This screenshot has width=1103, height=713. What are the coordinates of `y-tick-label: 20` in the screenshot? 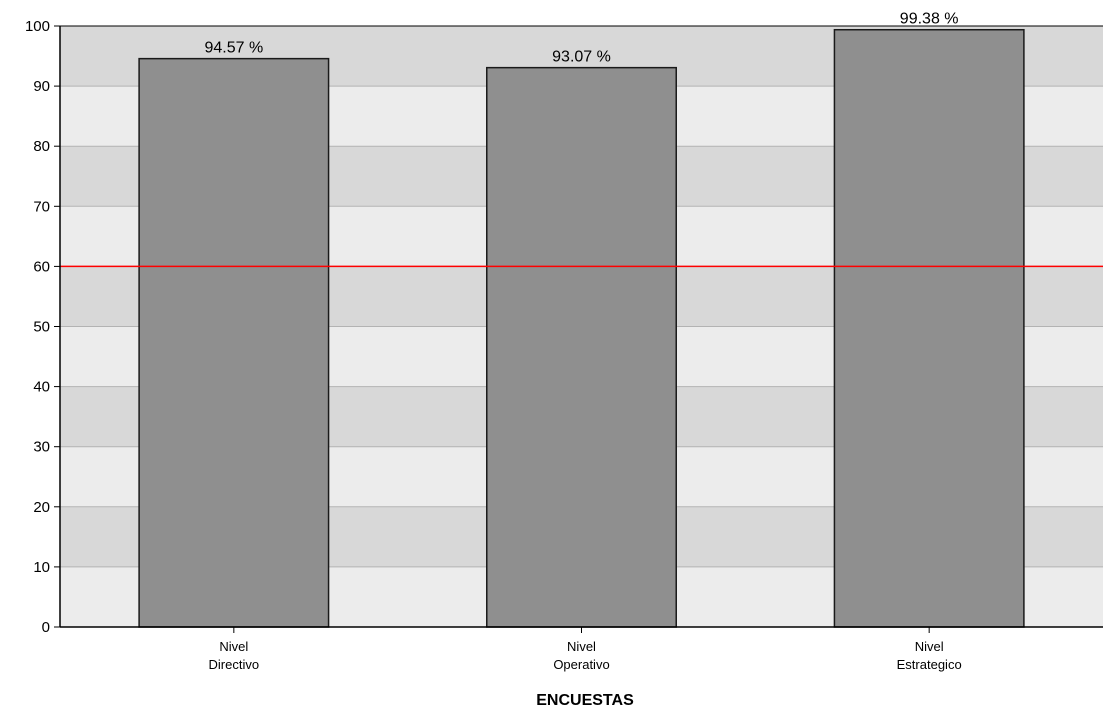 It's located at (41, 507).